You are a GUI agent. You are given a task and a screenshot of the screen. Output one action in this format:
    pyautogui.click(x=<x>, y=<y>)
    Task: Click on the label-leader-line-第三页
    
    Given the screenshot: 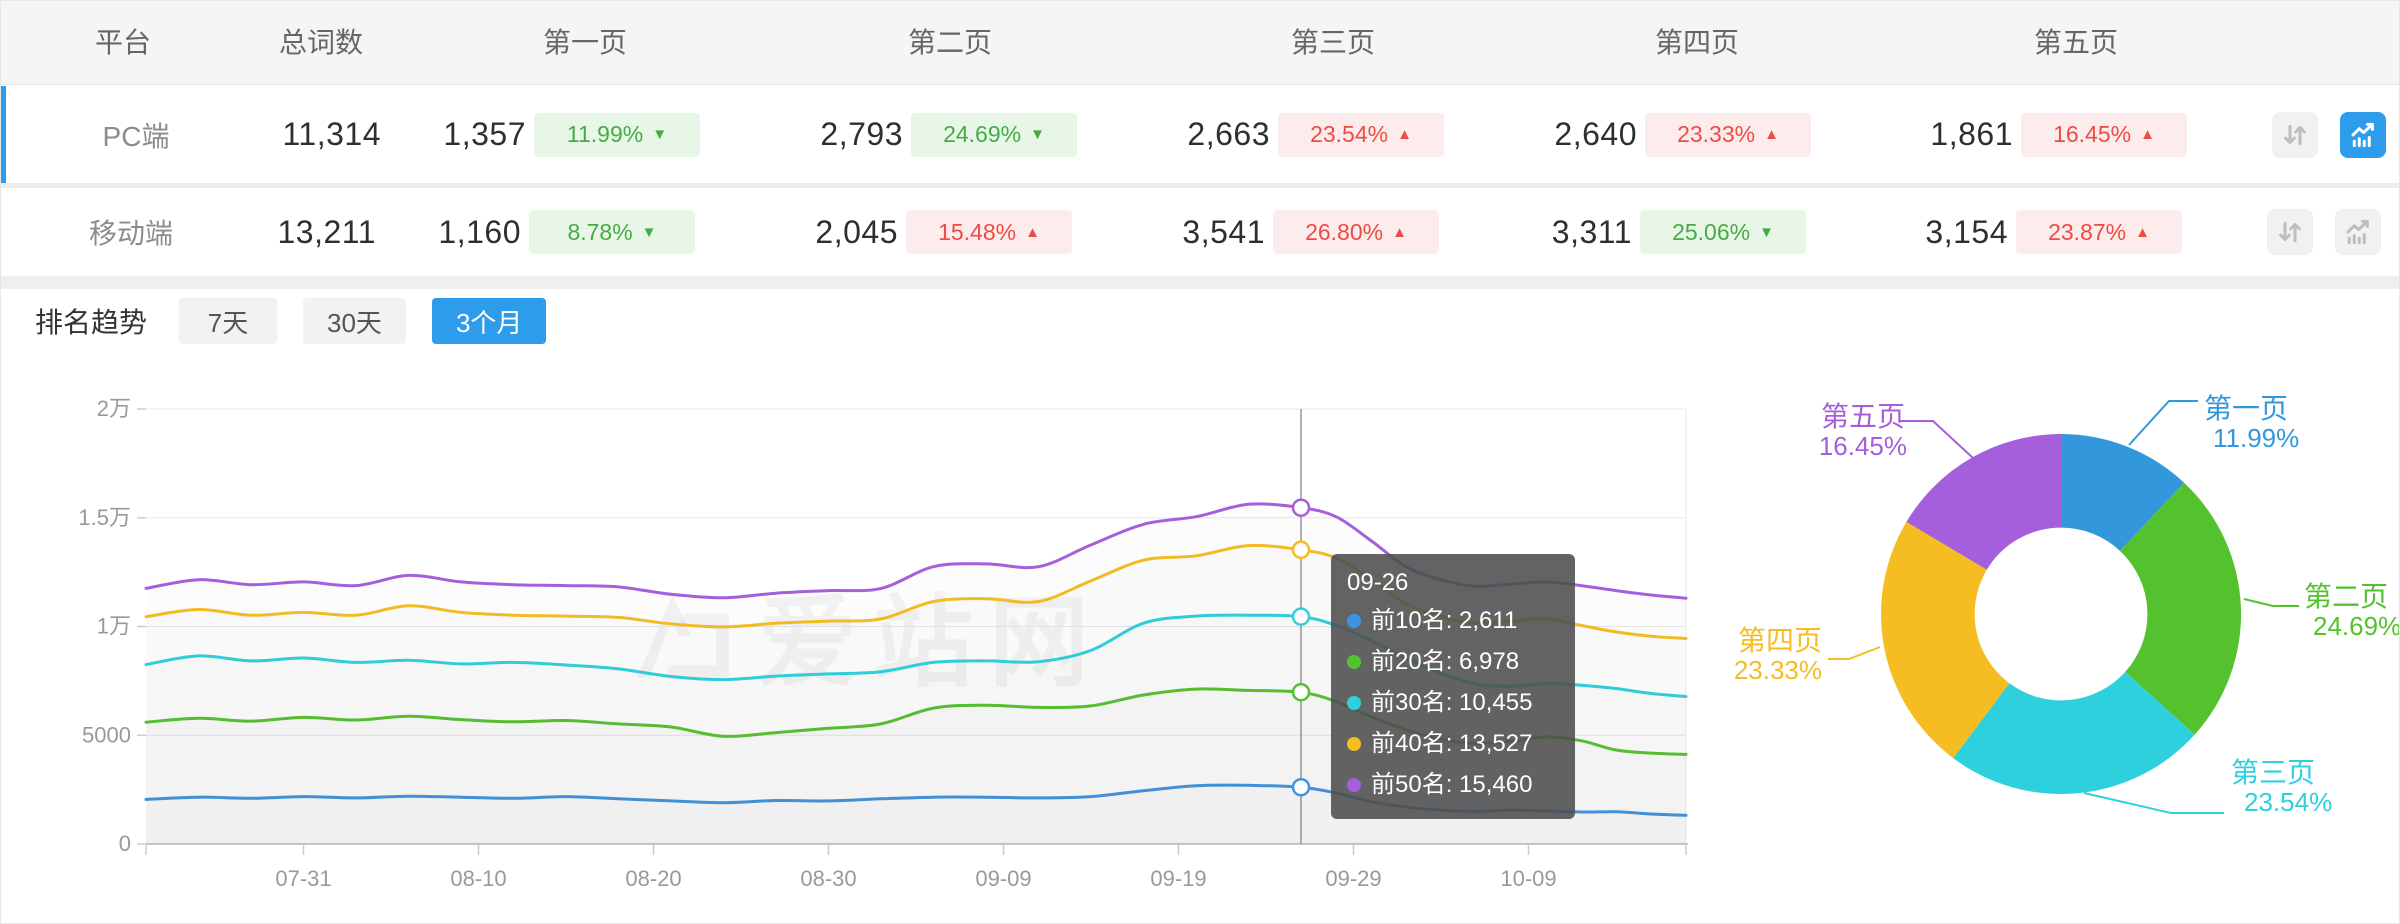 What is the action you would take?
    pyautogui.click(x=2153, y=803)
    